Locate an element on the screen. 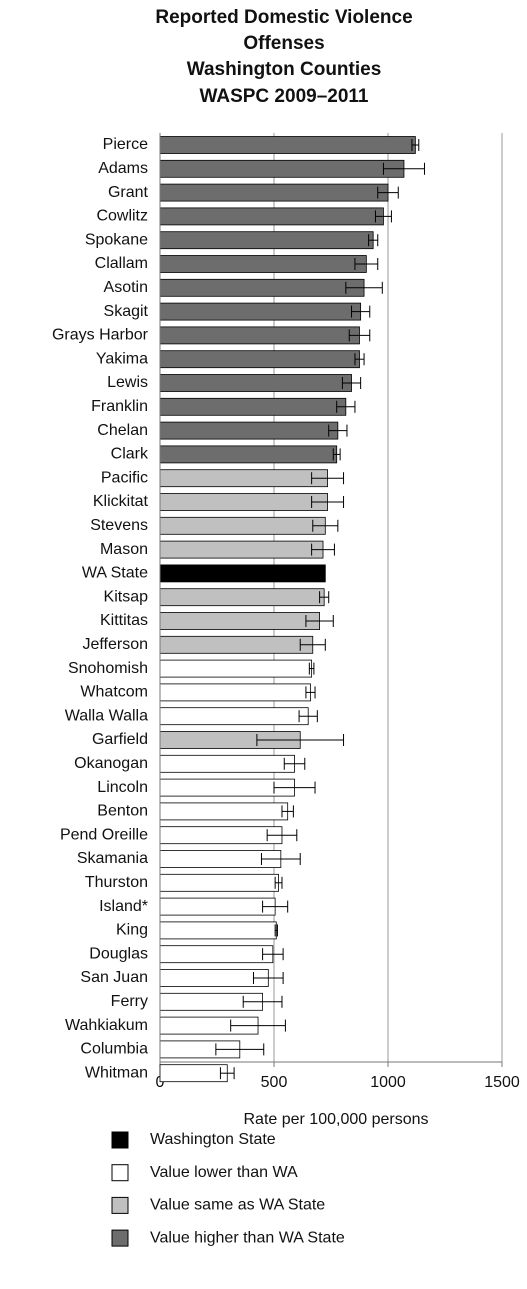  x-tick-label: 1500 is located at coordinates (502, 1082).